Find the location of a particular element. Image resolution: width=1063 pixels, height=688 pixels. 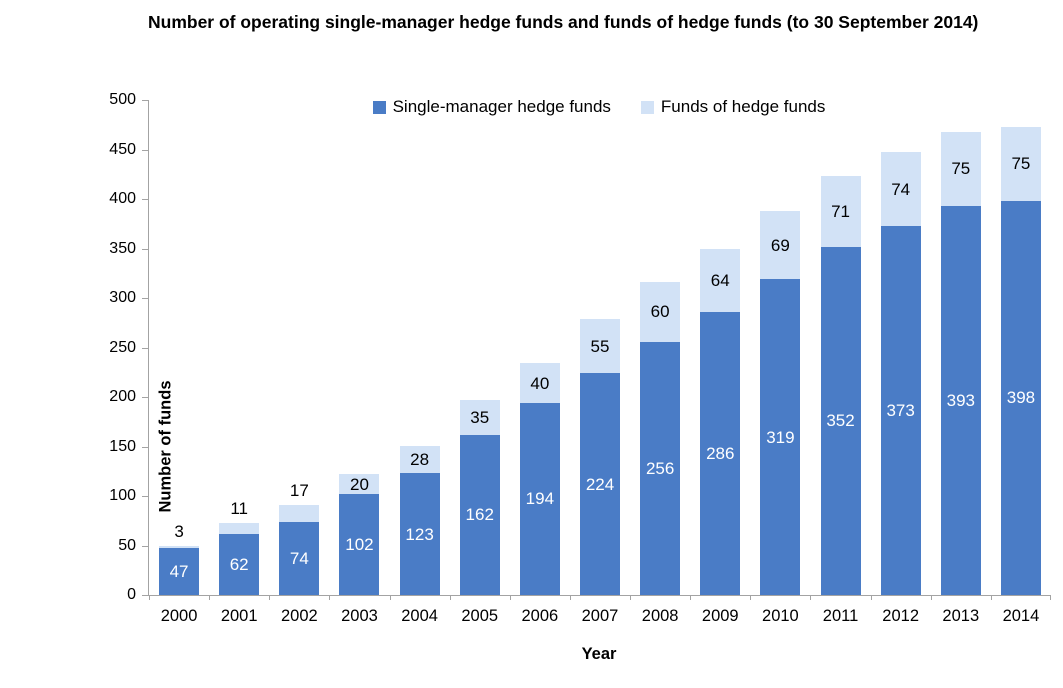

bar-value-single-manager: 123 is located at coordinates (419, 534).